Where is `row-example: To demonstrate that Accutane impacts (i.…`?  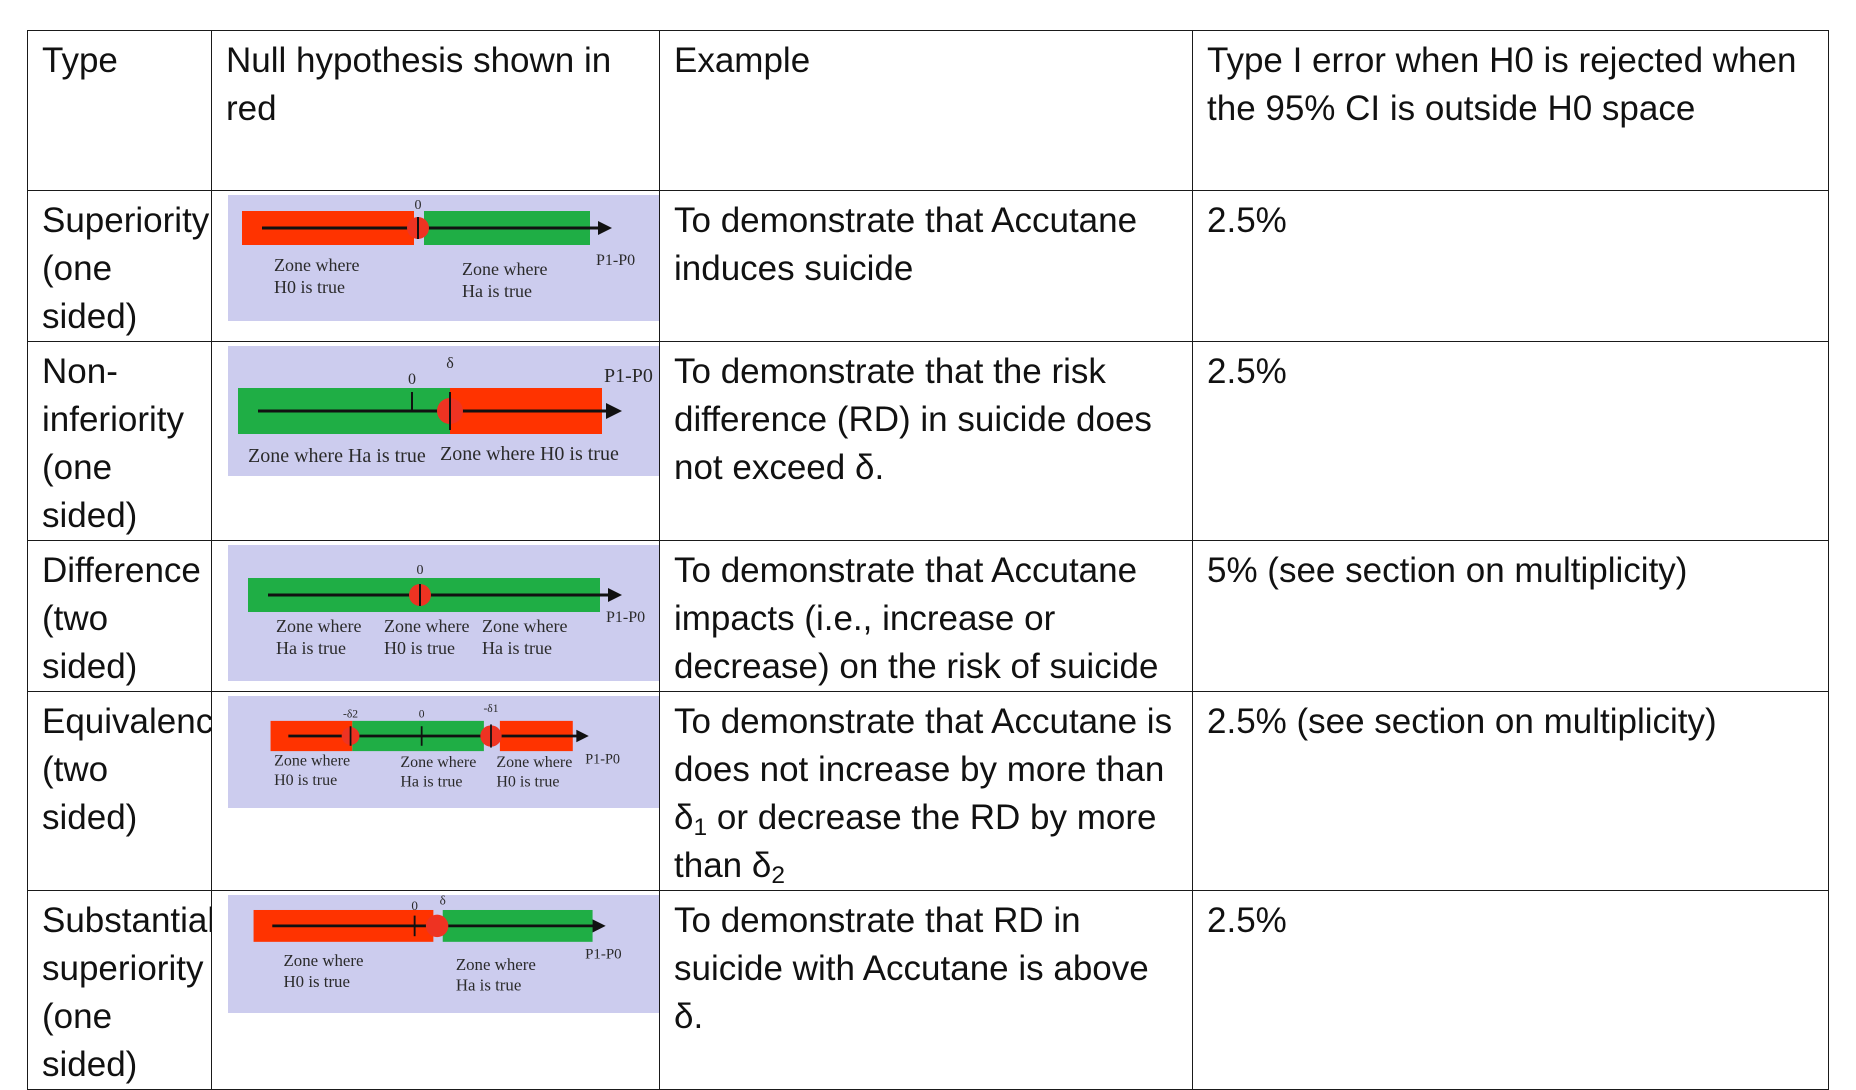
row-example: To demonstrate that Accutane impacts (i.… is located at coordinates (926, 616).